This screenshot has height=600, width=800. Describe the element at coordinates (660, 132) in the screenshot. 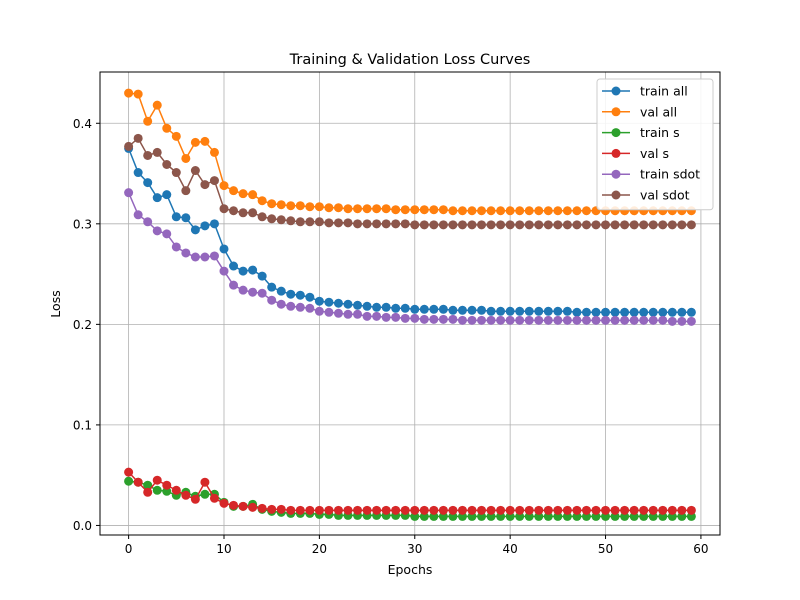

I see `legend-label: train s` at that location.